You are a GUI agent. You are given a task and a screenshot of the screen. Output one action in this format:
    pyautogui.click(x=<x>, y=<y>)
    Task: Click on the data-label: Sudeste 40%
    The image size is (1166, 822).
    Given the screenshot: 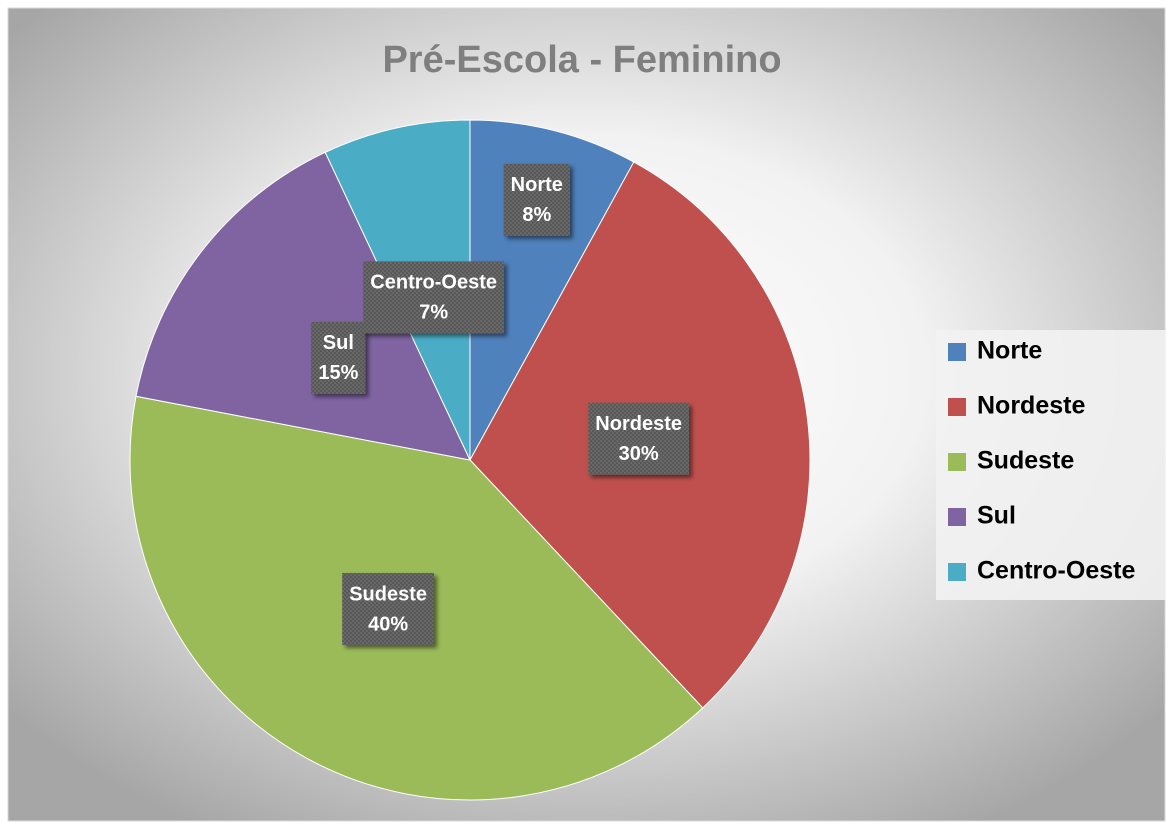 What is the action you would take?
    pyautogui.click(x=388, y=608)
    